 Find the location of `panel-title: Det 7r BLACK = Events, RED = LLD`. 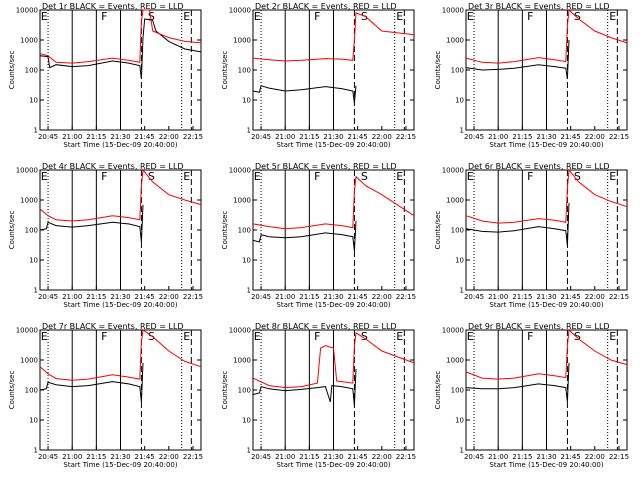

panel-title: Det 7r BLACK = Events, RED = LLD is located at coordinates (113, 326).